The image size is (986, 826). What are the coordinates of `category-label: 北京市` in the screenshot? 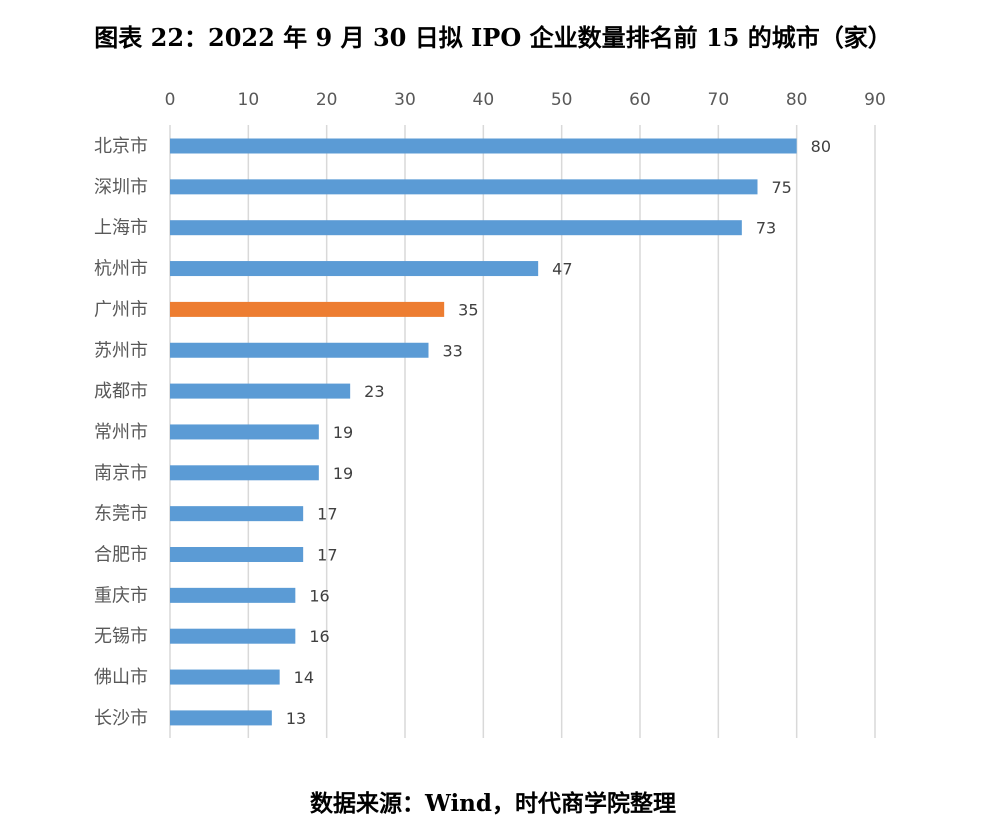 It's located at (121, 146).